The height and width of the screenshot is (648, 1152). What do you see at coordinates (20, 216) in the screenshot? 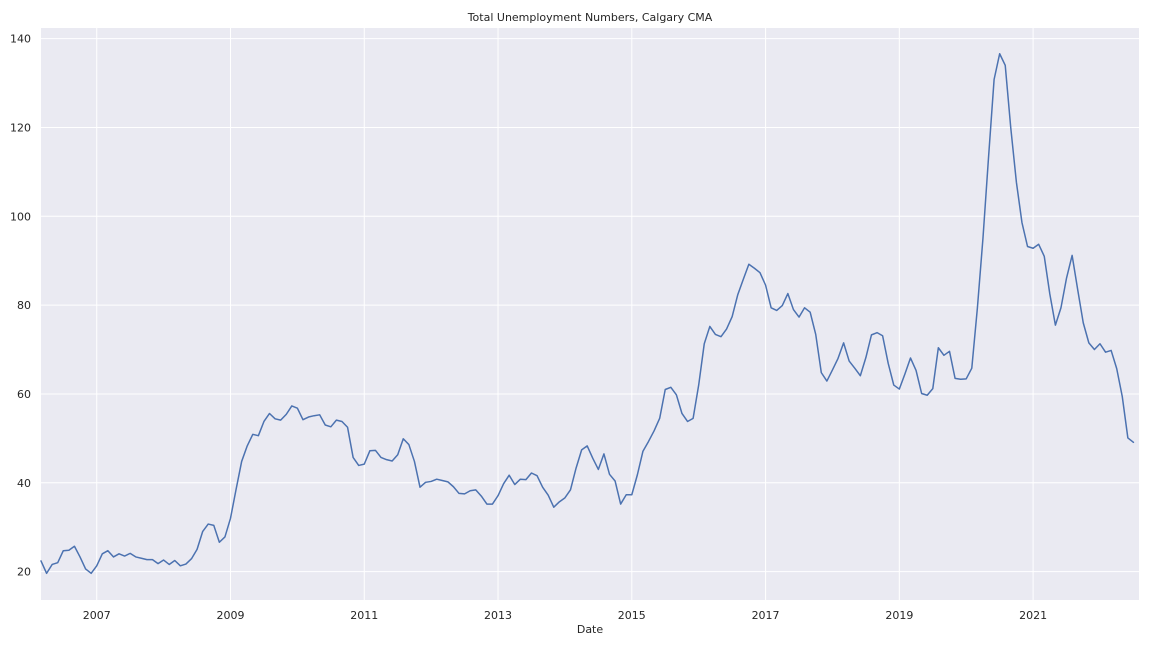
I see `y-tick-label: 100` at bounding box center [20, 216].